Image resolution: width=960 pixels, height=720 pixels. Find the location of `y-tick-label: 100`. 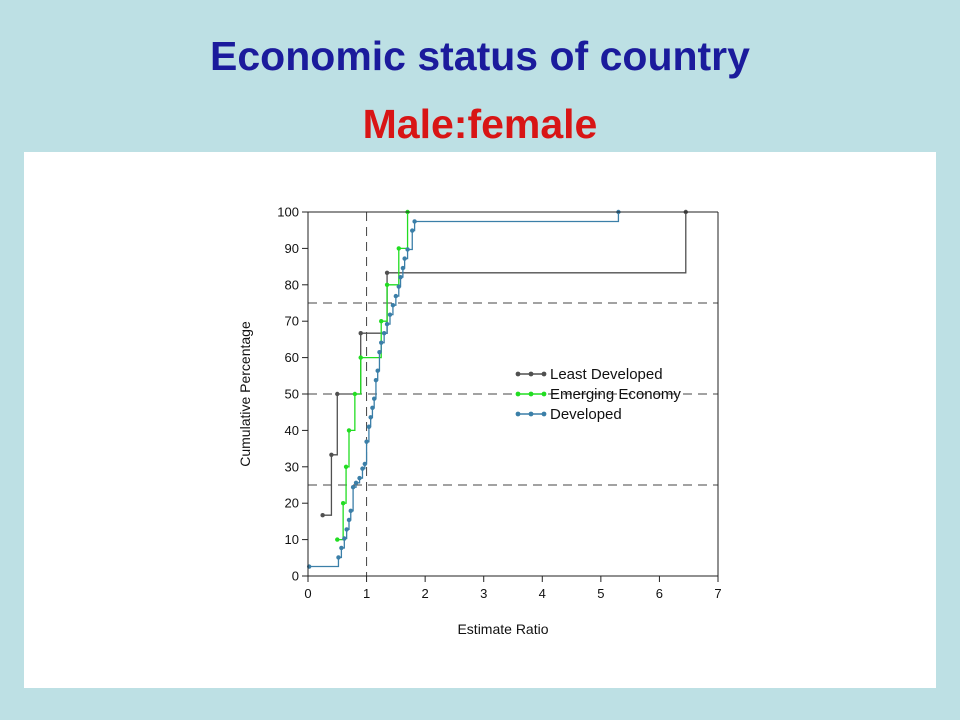

y-tick-label: 100 is located at coordinates (288, 212).